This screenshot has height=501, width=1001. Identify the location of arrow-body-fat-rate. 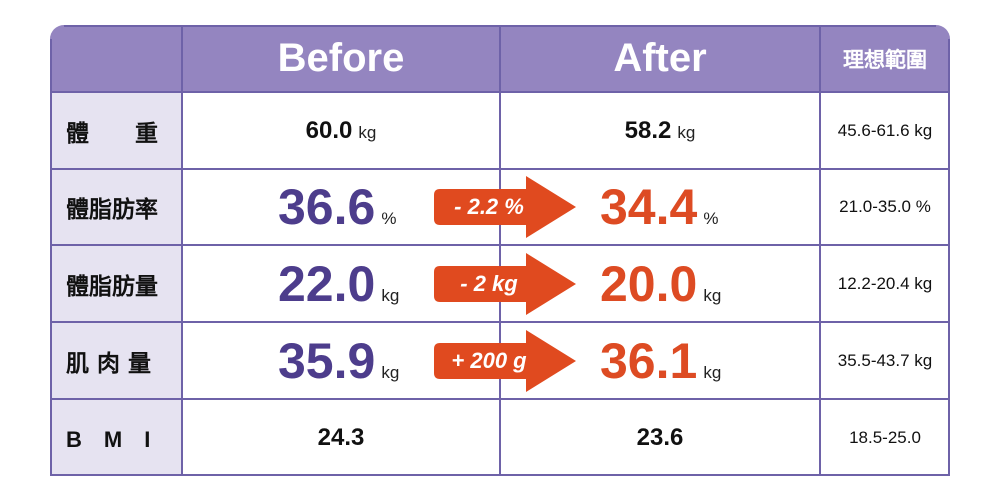
(505, 207).